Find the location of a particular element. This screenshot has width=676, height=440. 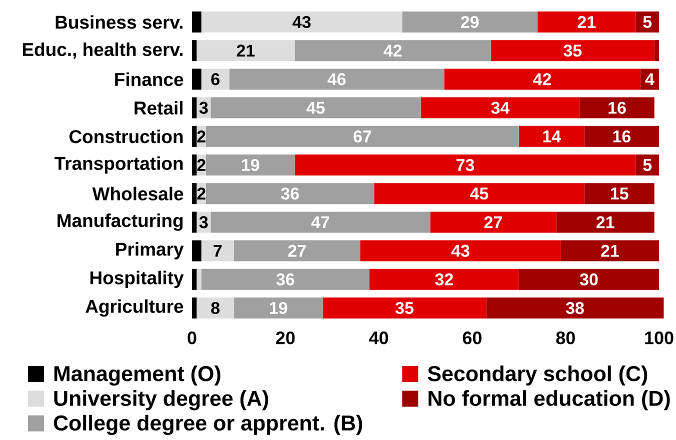

data-label: 6 is located at coordinates (215, 79).